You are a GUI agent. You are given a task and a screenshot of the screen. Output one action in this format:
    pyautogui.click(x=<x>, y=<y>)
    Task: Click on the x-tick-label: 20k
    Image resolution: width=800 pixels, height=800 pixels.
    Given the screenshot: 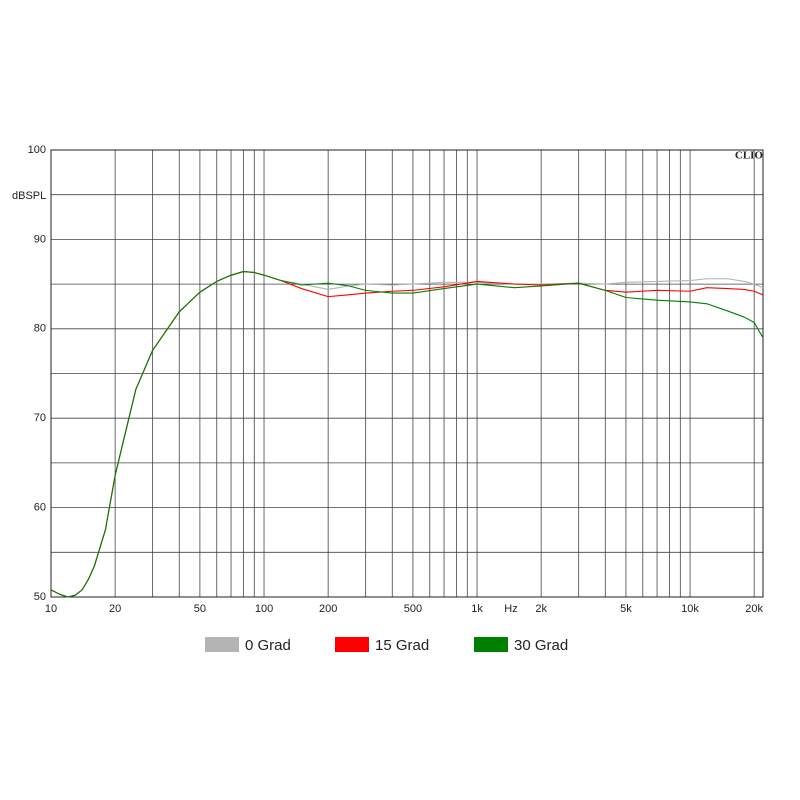 What is the action you would take?
    pyautogui.click(x=754, y=609)
    